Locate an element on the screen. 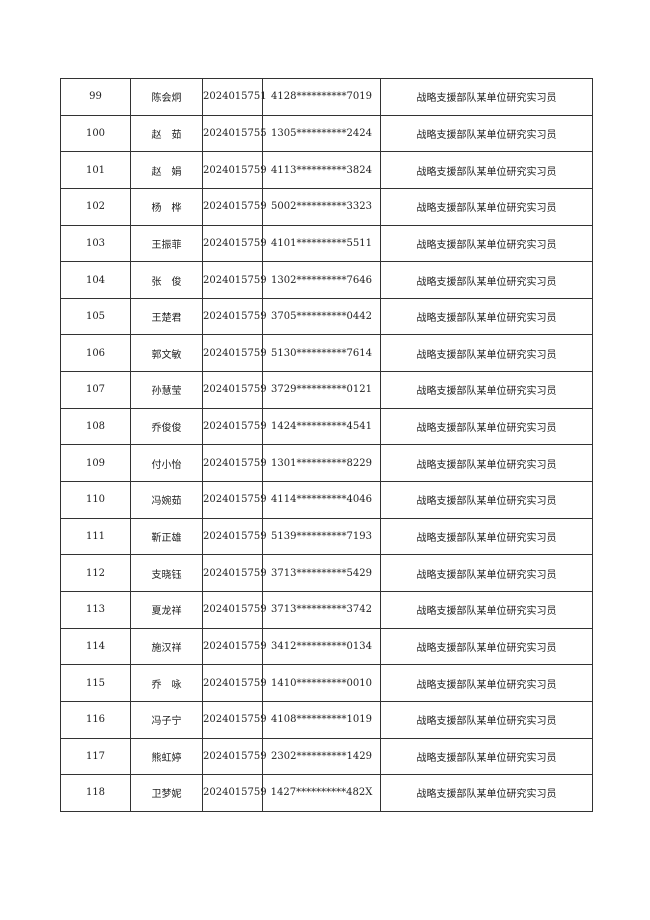 This screenshot has width=650, height=920. row-number: 112 is located at coordinates (95, 573).